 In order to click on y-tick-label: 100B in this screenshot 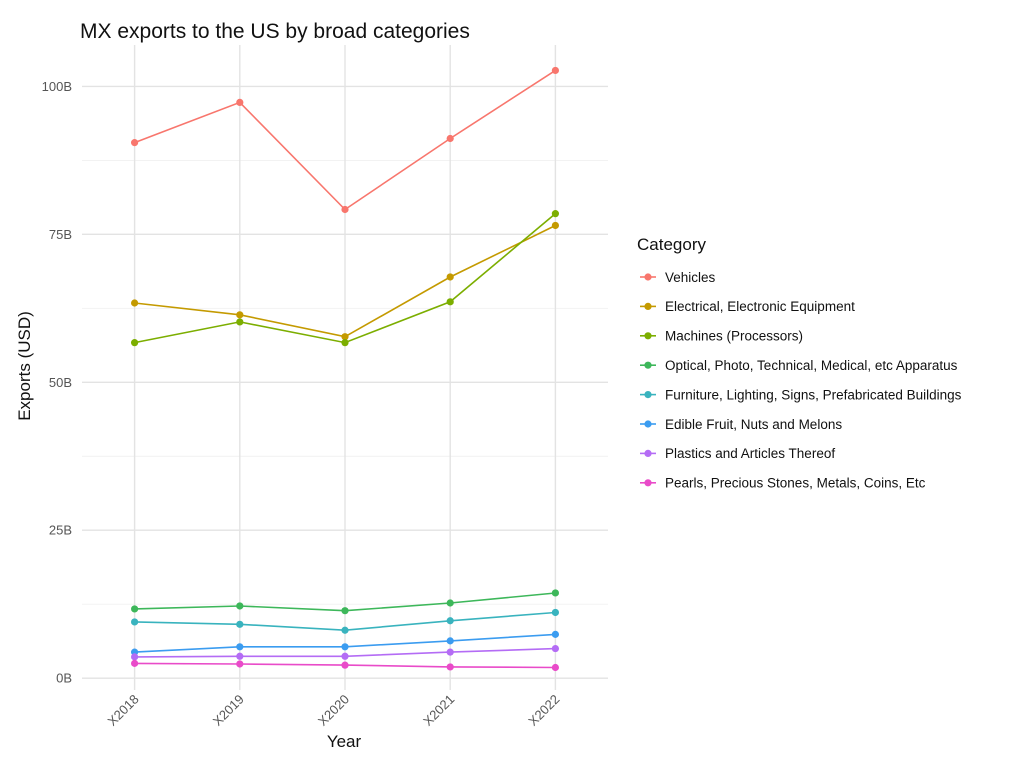, I will do `click(57, 86)`.